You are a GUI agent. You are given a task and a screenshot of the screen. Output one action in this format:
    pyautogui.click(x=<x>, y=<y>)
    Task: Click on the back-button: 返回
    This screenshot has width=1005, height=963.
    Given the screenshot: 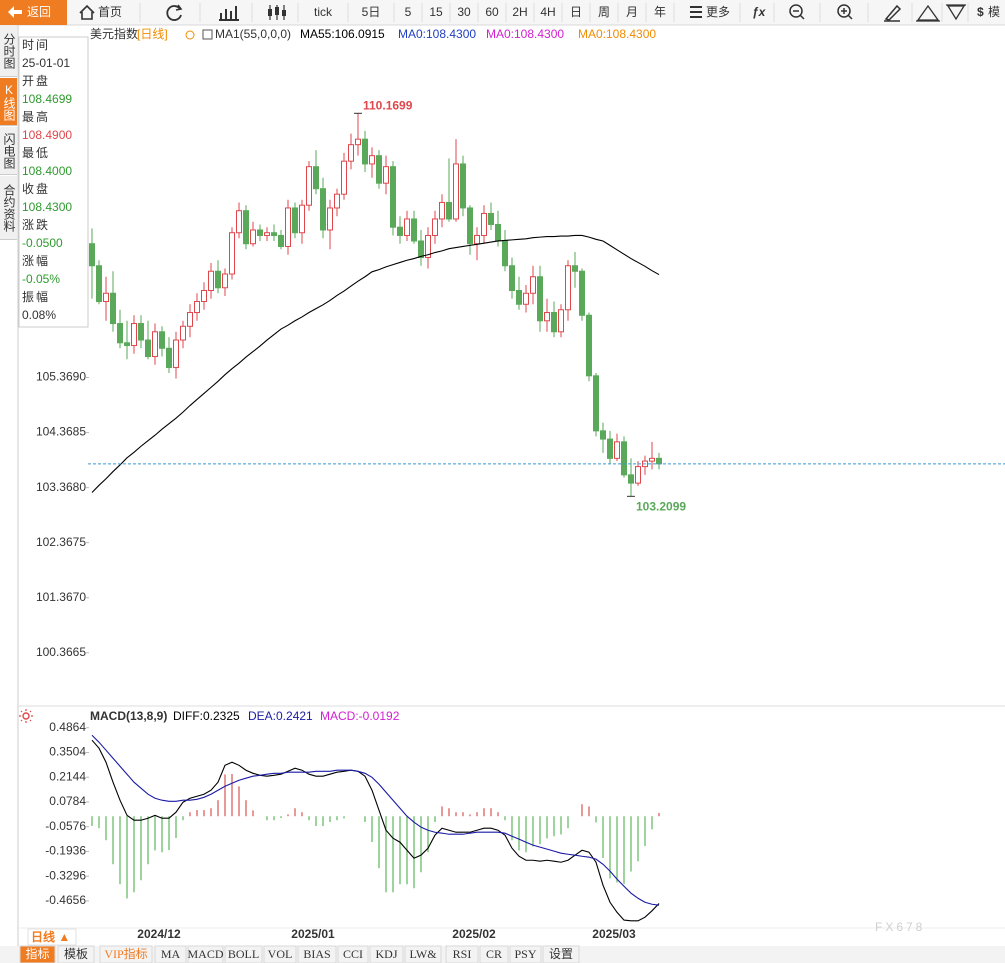 What is the action you would take?
    pyautogui.click(x=39, y=12)
    